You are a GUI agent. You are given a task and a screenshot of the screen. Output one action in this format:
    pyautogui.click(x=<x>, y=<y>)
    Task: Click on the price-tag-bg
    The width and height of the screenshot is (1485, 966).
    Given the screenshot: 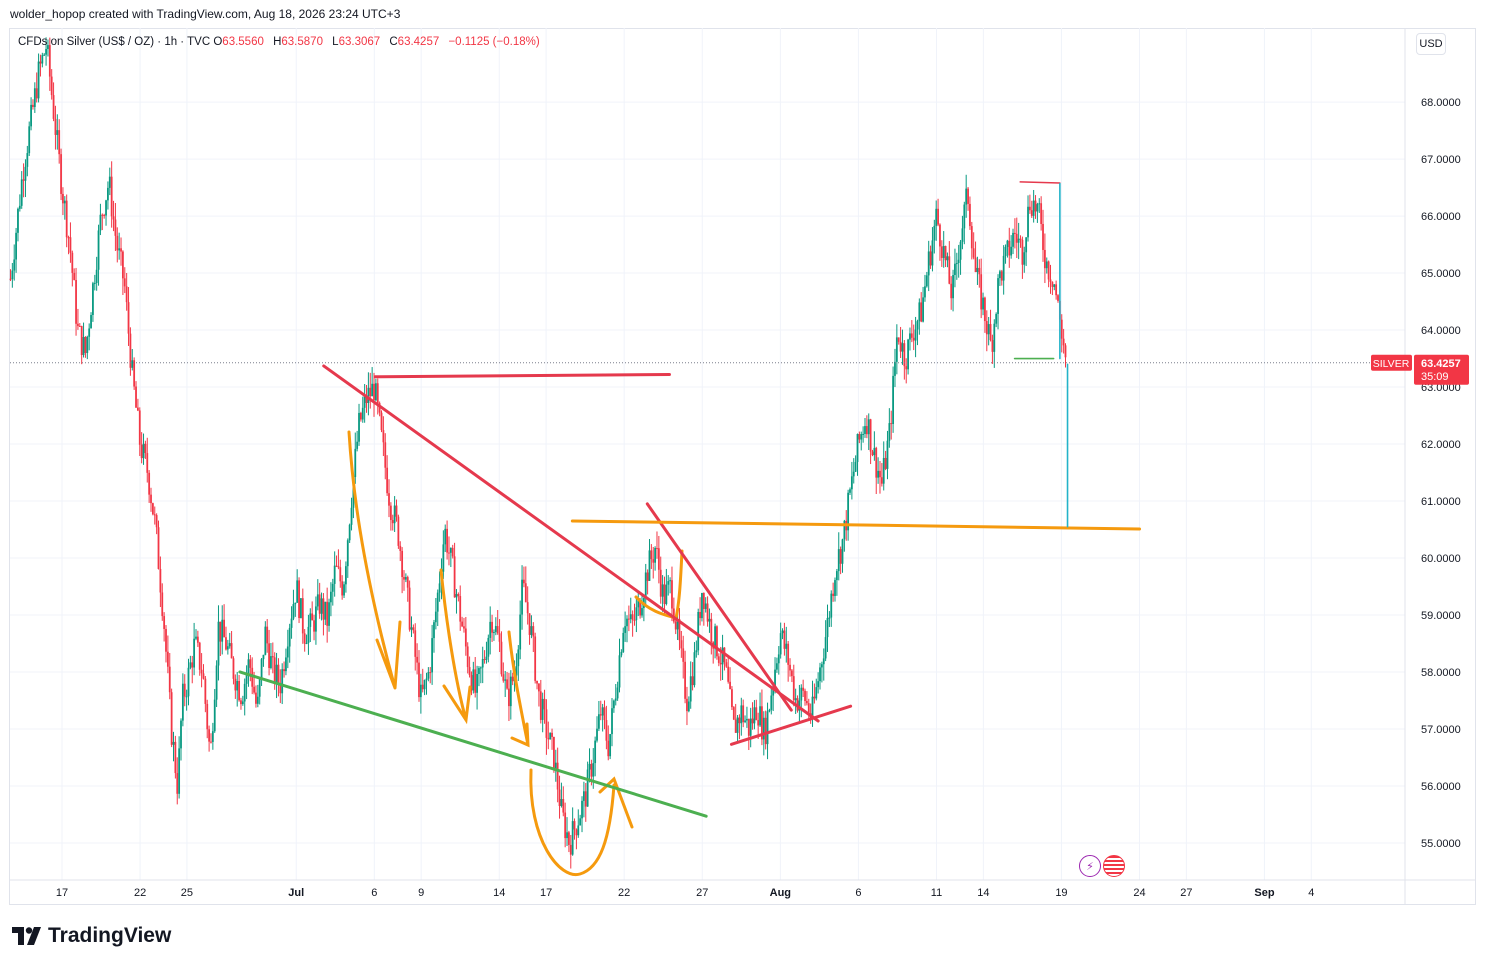 What is the action you would take?
    pyautogui.click(x=1441, y=369)
    